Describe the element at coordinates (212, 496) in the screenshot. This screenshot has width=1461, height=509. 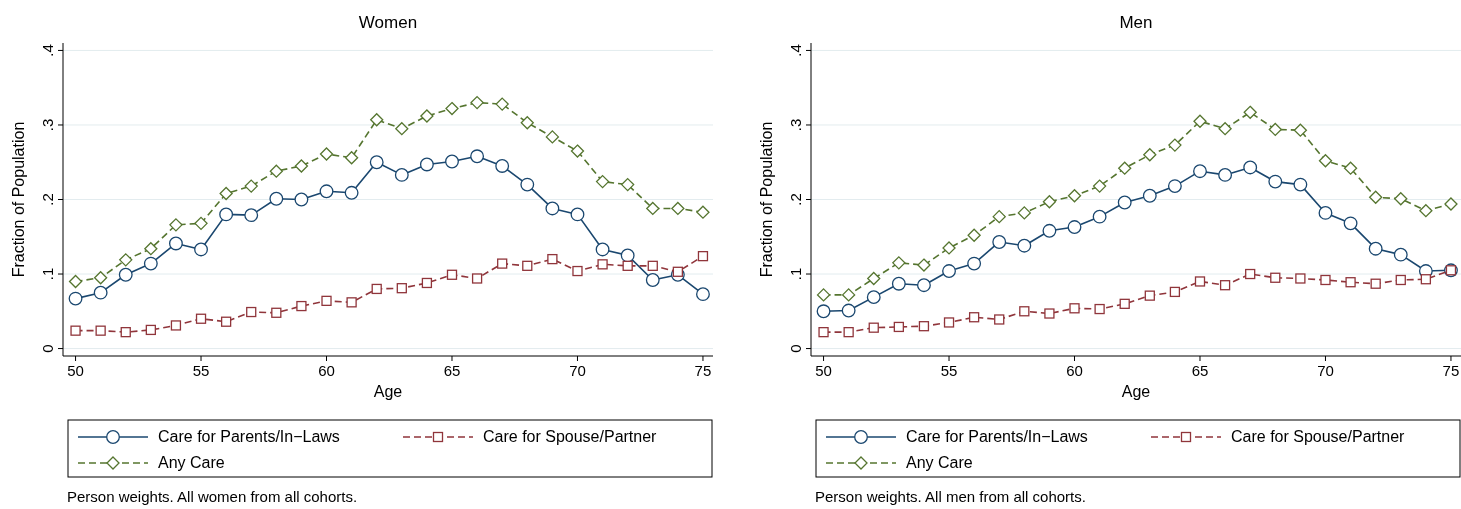
I see `text: Person weights. All women from all cohorts.` at that location.